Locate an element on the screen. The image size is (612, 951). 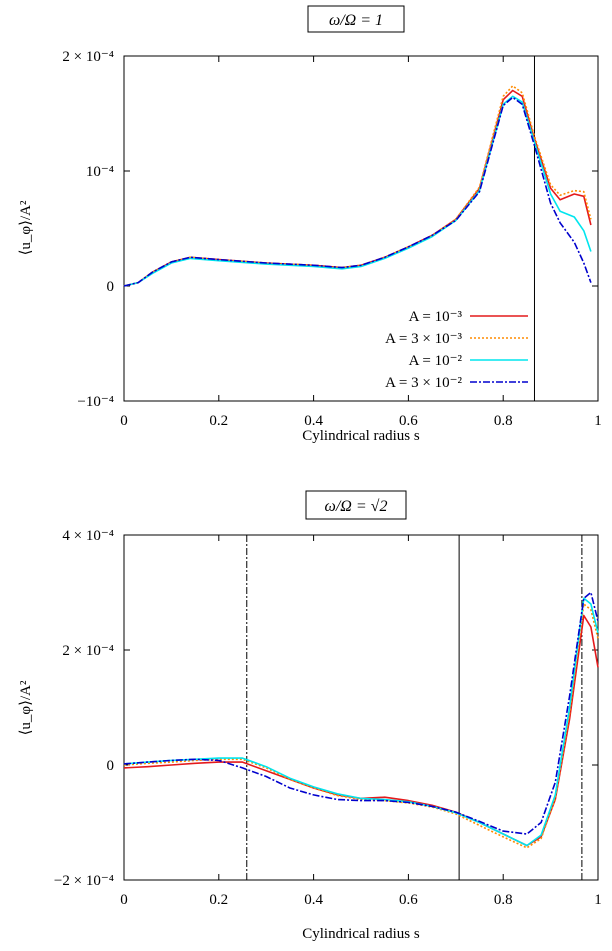
legend-label: A = 10⁻² is located at coordinates (436, 361).